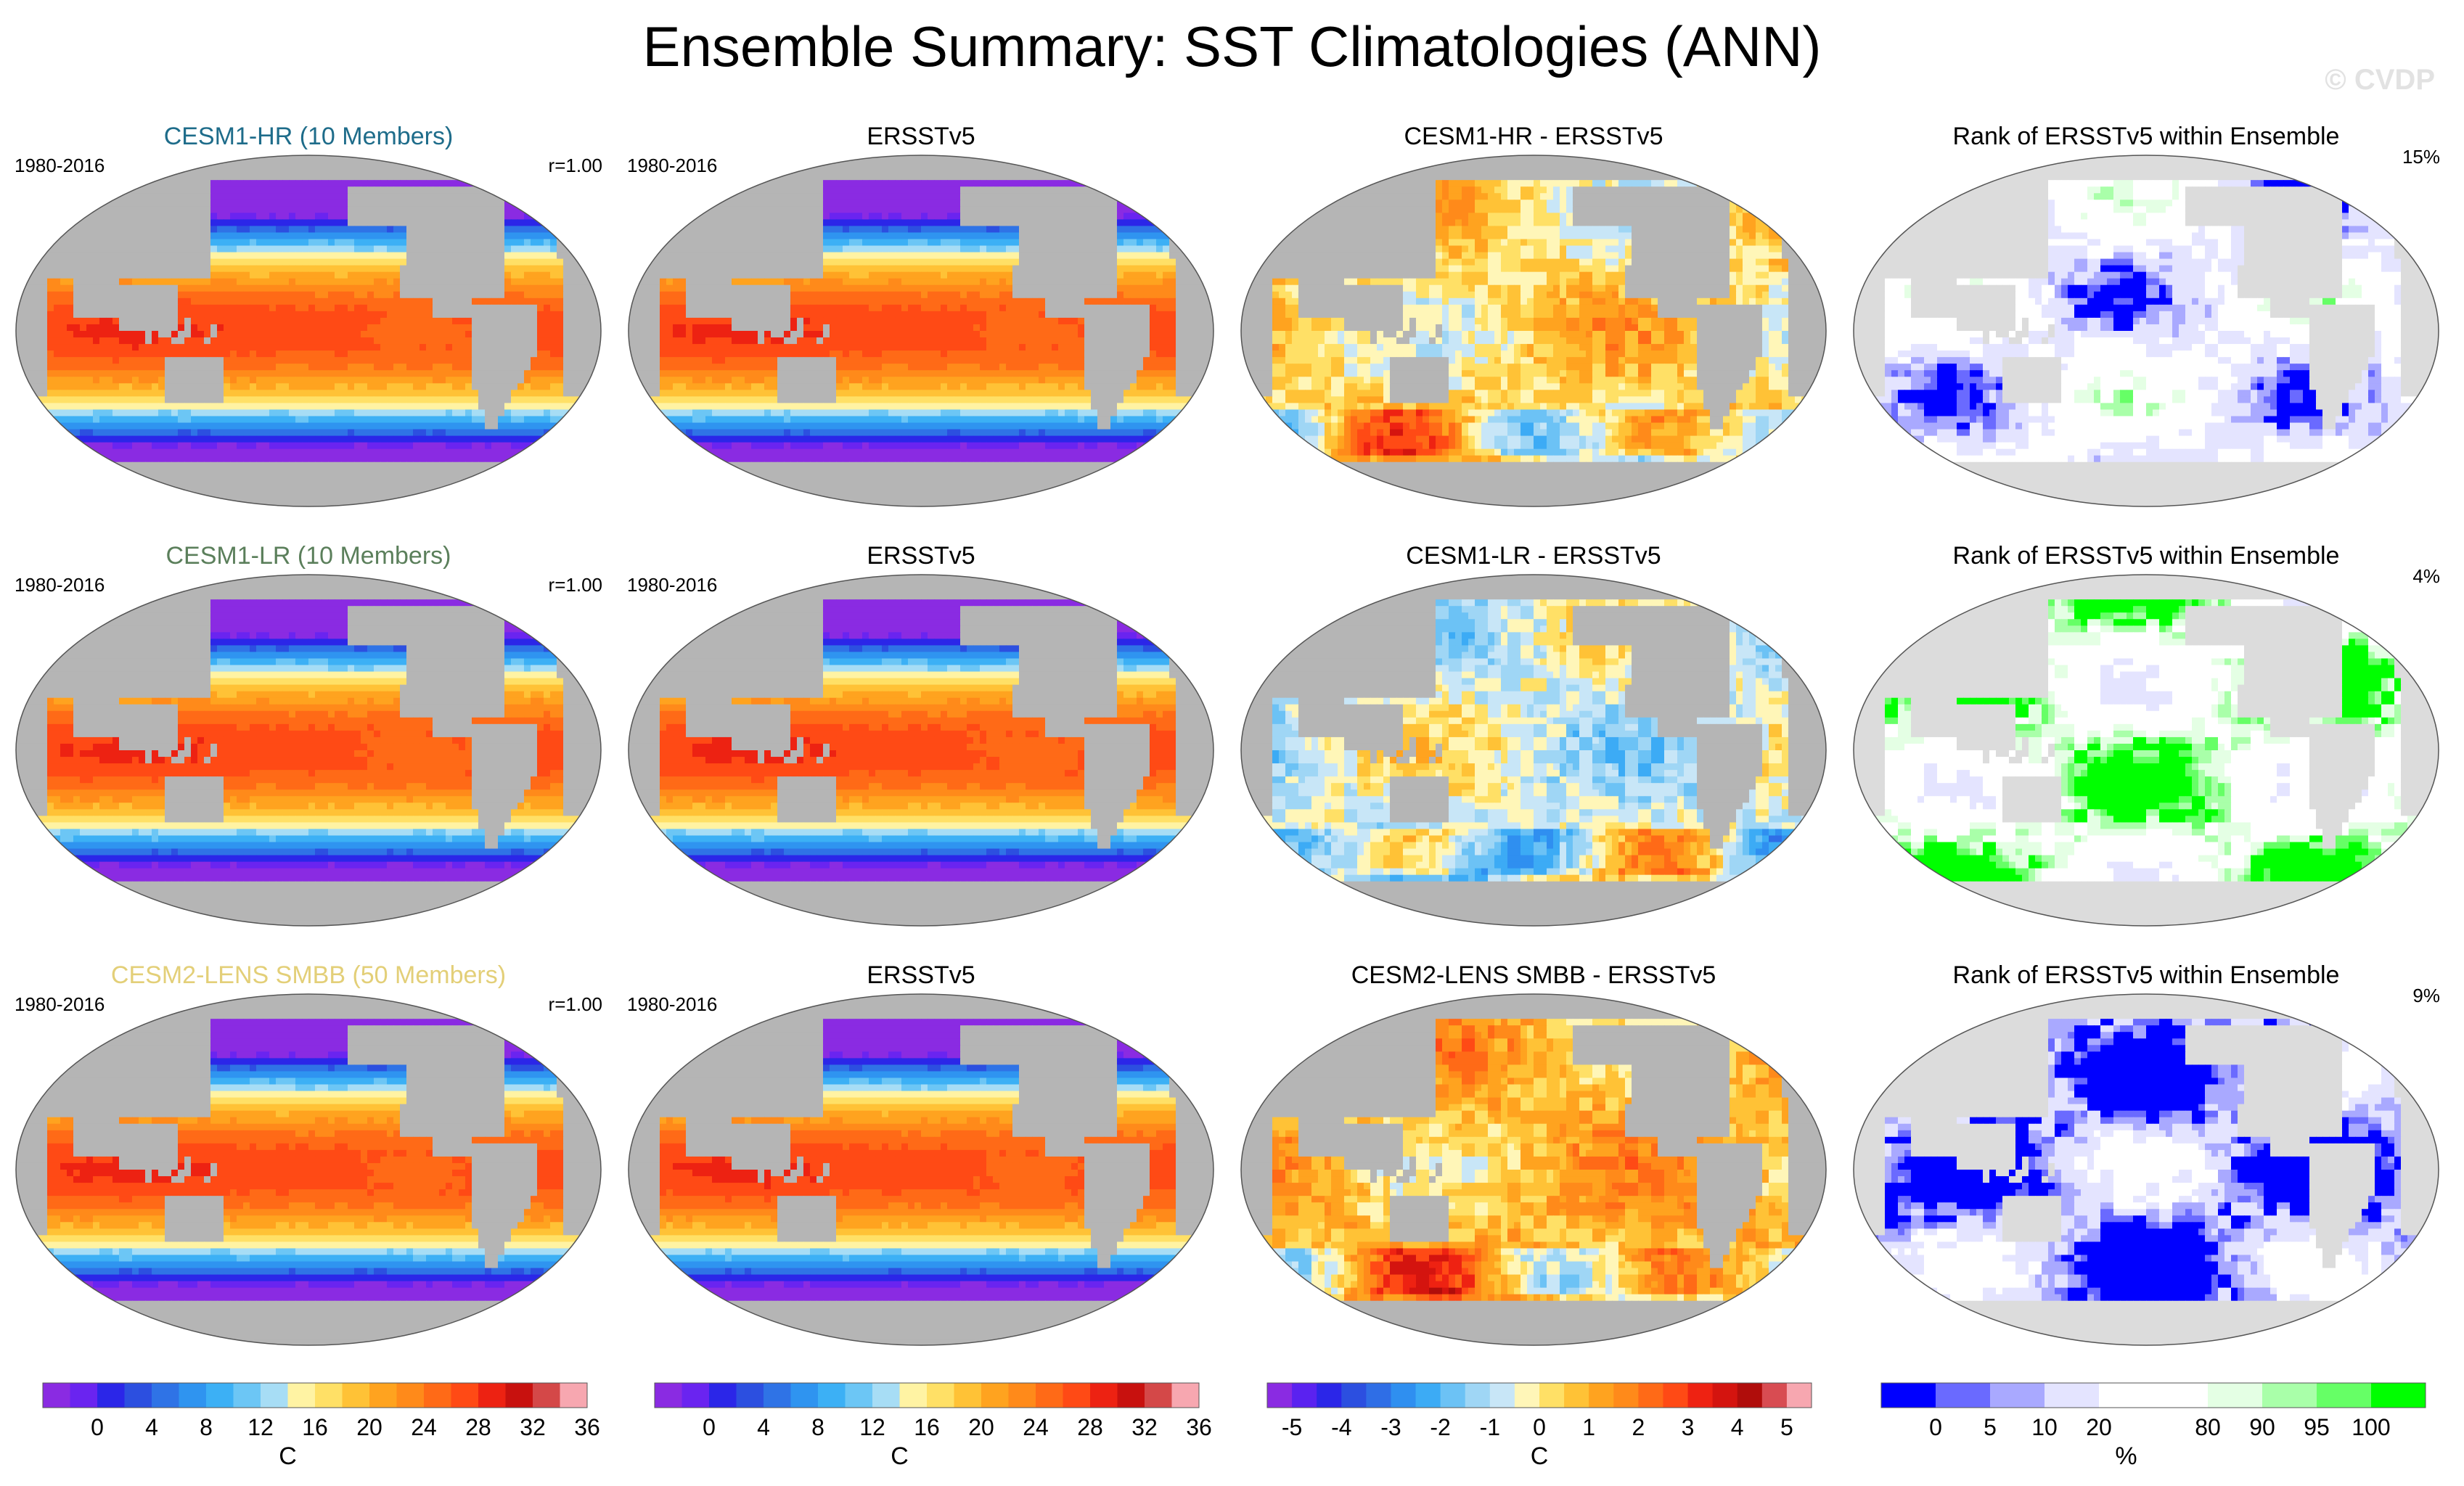 The height and width of the screenshot is (1486, 2464). What do you see at coordinates (478, 1427) in the screenshot?
I see `colorbar-tick-label: 28` at bounding box center [478, 1427].